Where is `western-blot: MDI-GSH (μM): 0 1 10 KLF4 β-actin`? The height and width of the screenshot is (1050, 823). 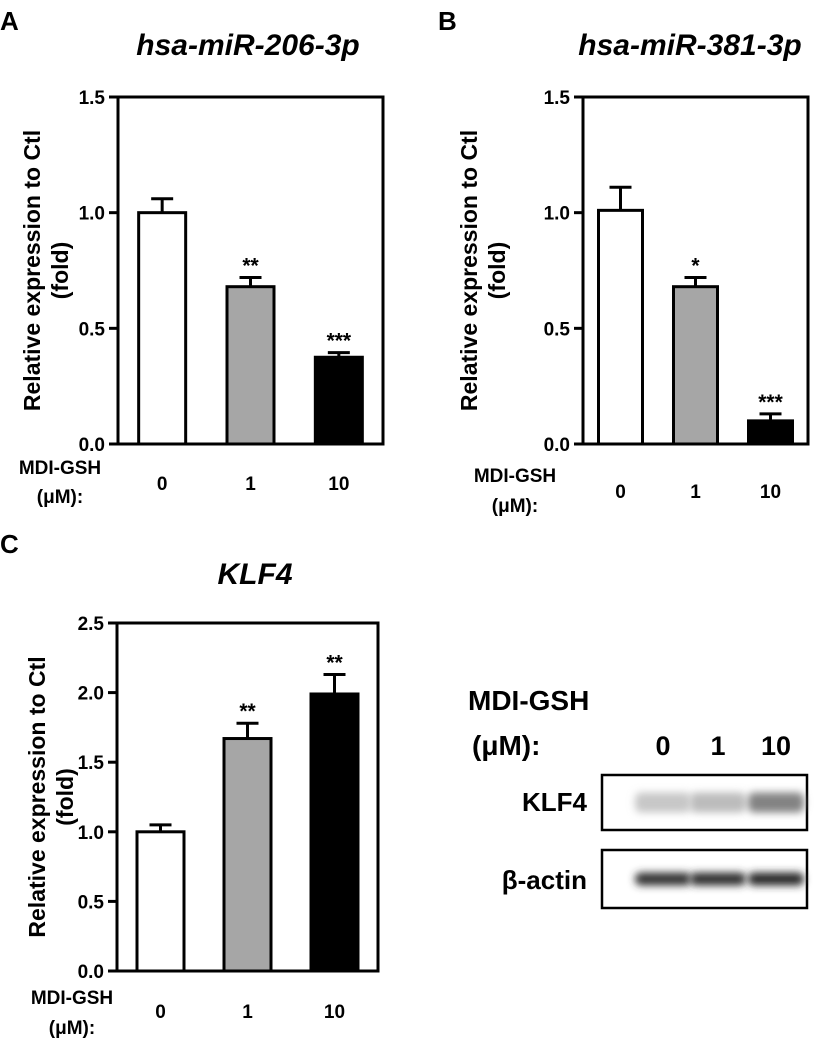
western-blot: MDI-GSH (μM): 0 1 10 KLF4 β-actin is located at coordinates (638, 797).